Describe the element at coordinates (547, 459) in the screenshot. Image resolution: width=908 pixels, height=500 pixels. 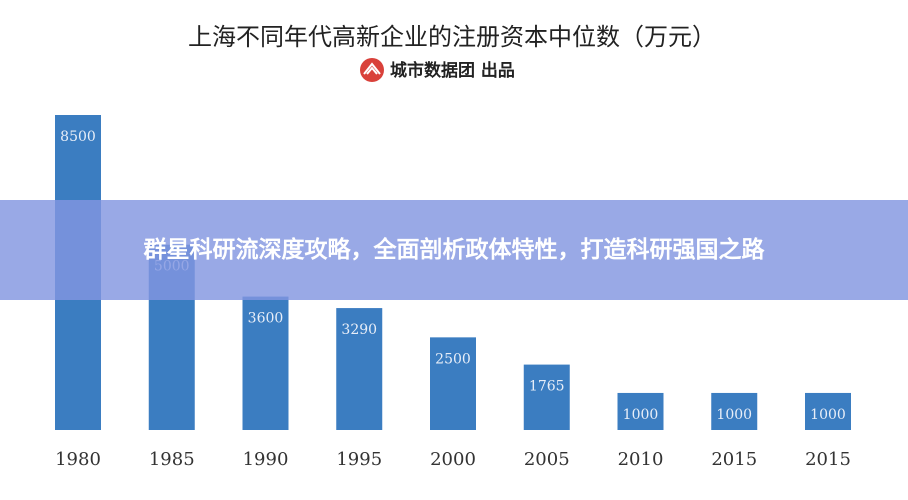
I see `x-tick-label: 2005` at that location.